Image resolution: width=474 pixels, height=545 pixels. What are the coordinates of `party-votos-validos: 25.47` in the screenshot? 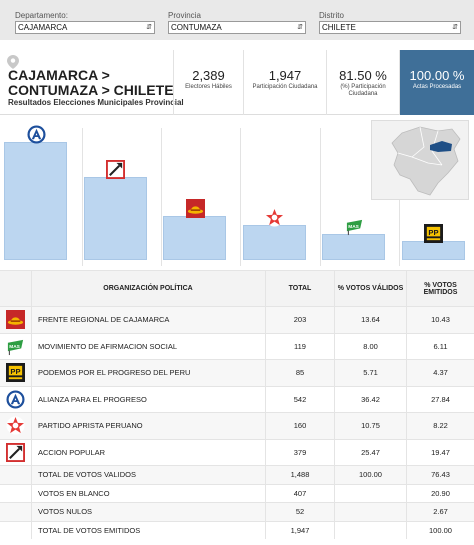 It's located at (370, 452).